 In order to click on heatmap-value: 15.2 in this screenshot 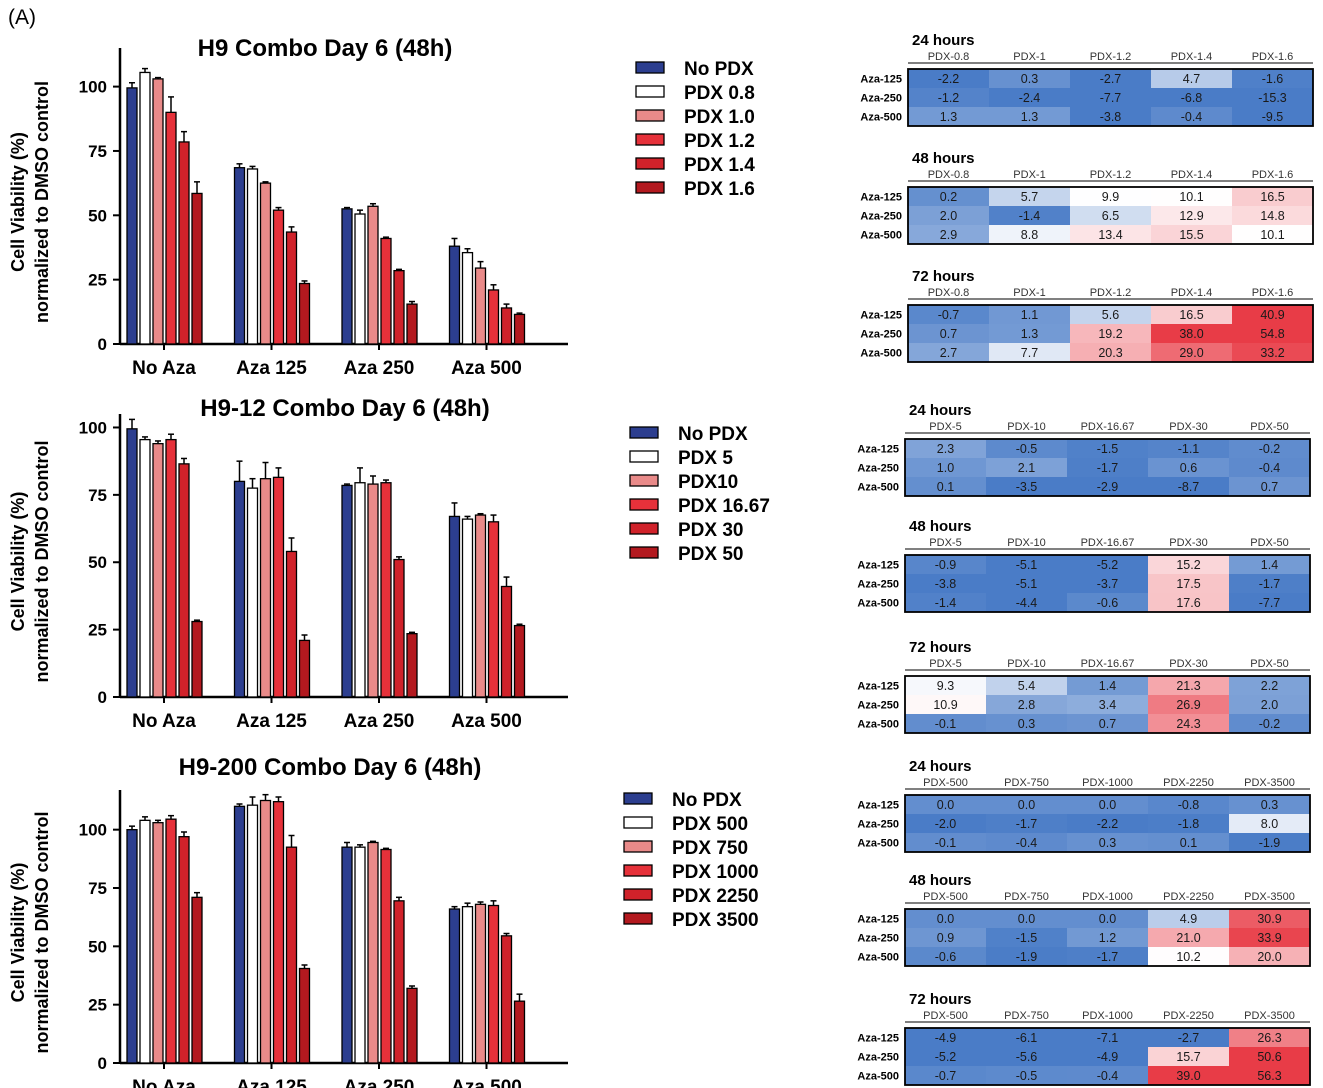, I will do `click(1188, 565)`.